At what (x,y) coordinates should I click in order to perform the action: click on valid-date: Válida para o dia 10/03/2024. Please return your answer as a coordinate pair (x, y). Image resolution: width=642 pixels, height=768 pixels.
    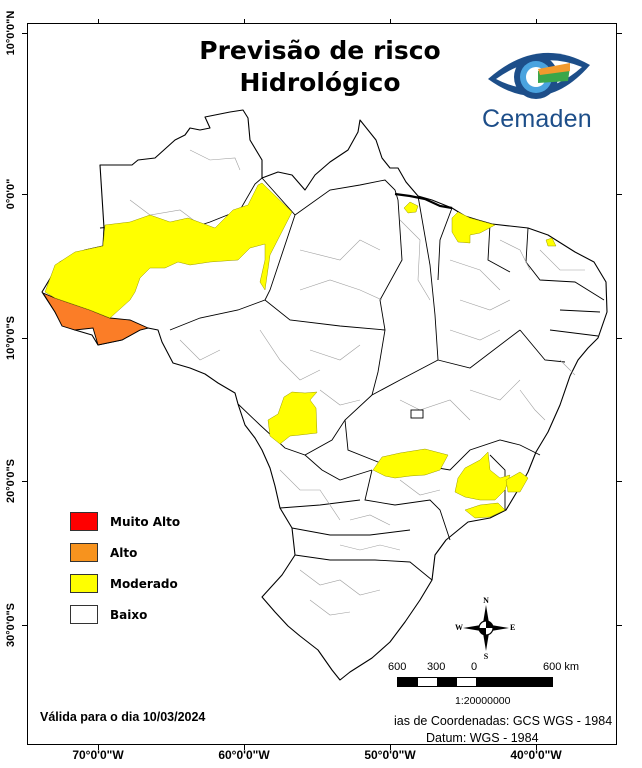
    Looking at the image, I should click on (123, 717).